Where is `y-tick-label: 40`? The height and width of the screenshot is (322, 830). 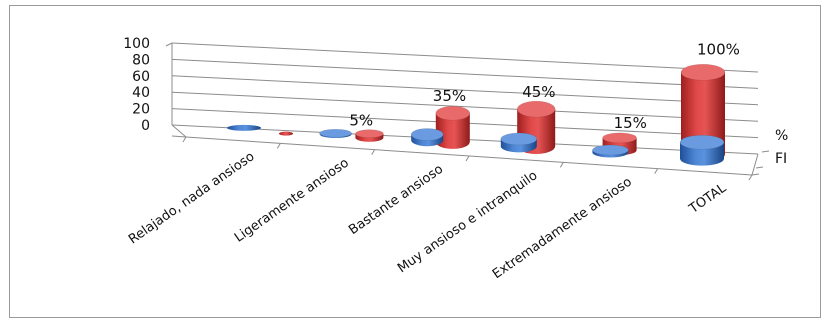 y-tick-label: 40 is located at coordinates (141, 93).